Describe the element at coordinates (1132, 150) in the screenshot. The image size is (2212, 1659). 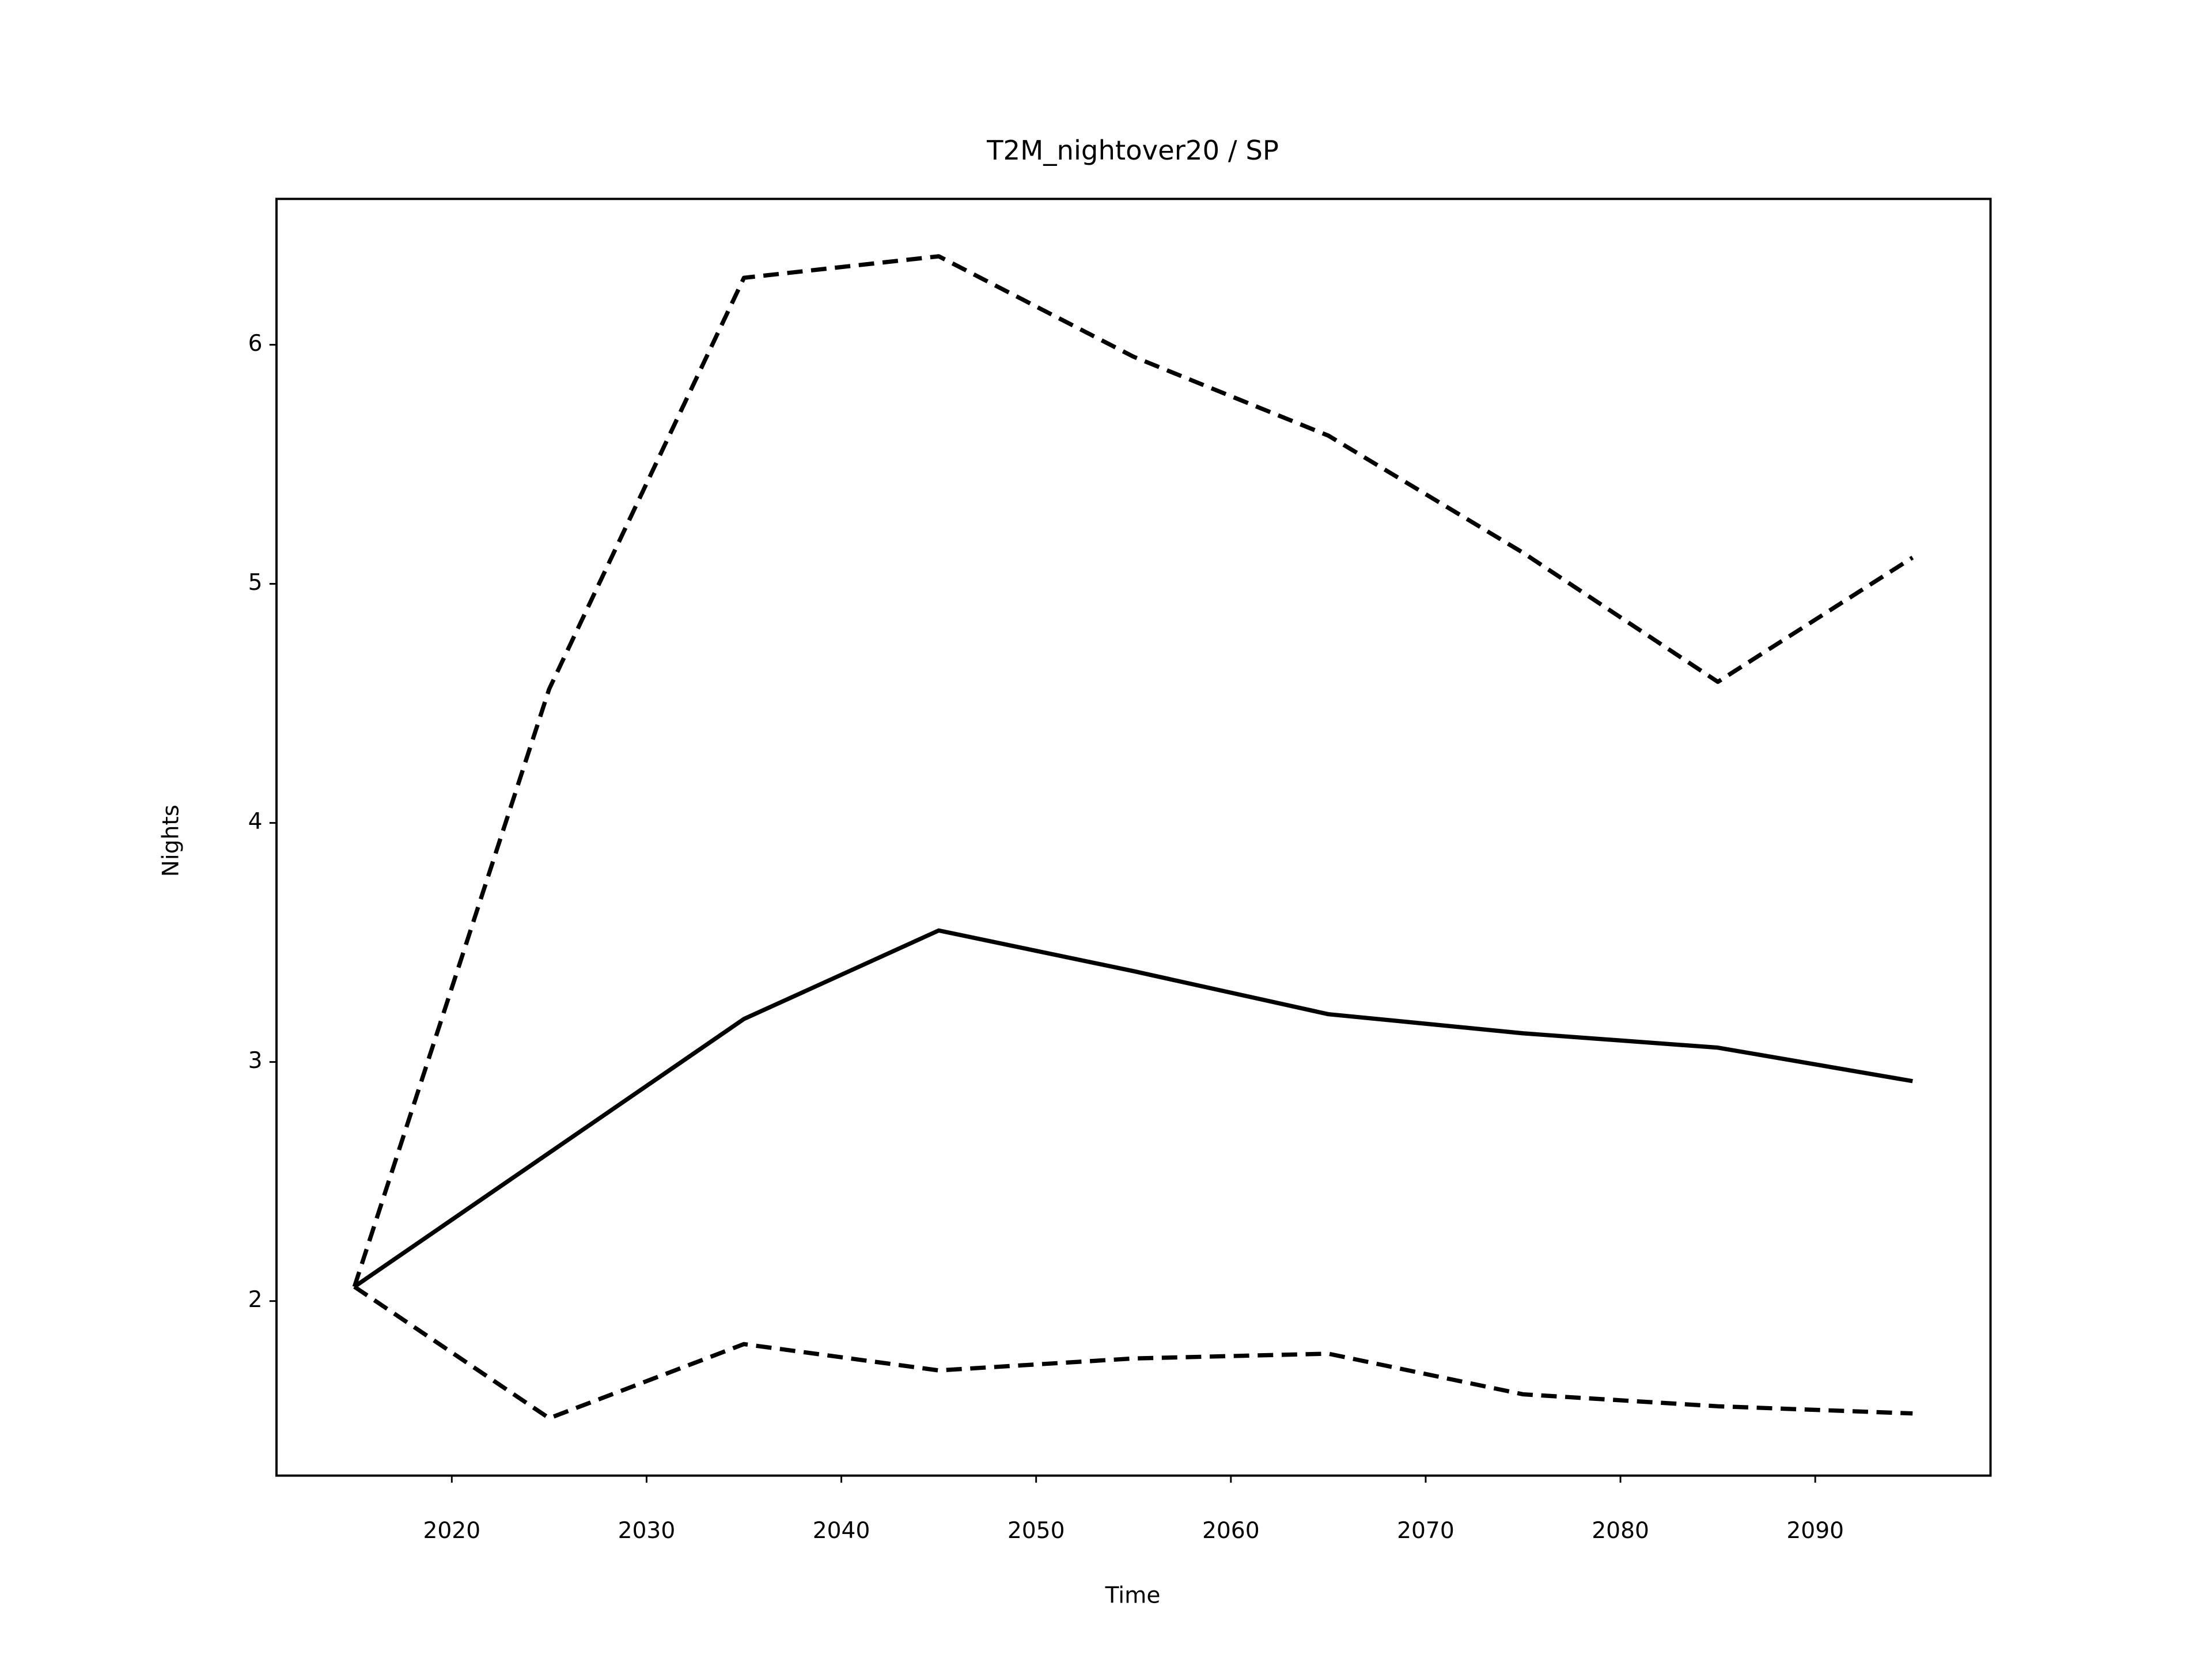
I see `chart-title: T2M_nightover20 / SP` at that location.